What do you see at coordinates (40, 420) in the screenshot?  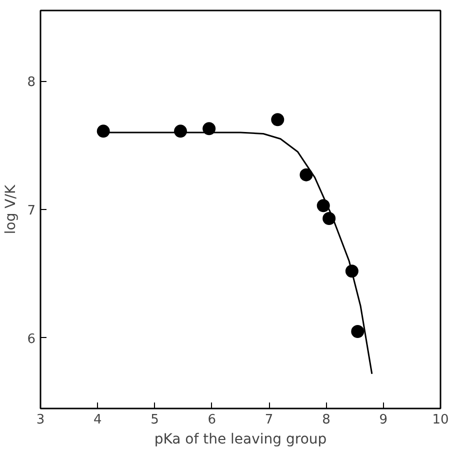 I see `x-tick-label: 3` at bounding box center [40, 420].